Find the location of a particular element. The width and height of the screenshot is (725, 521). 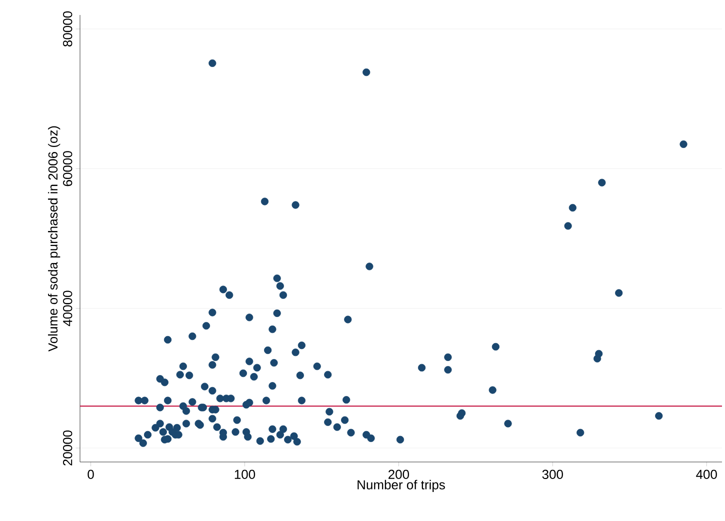

y-tick-label: 40000 is located at coordinates (67, 308).